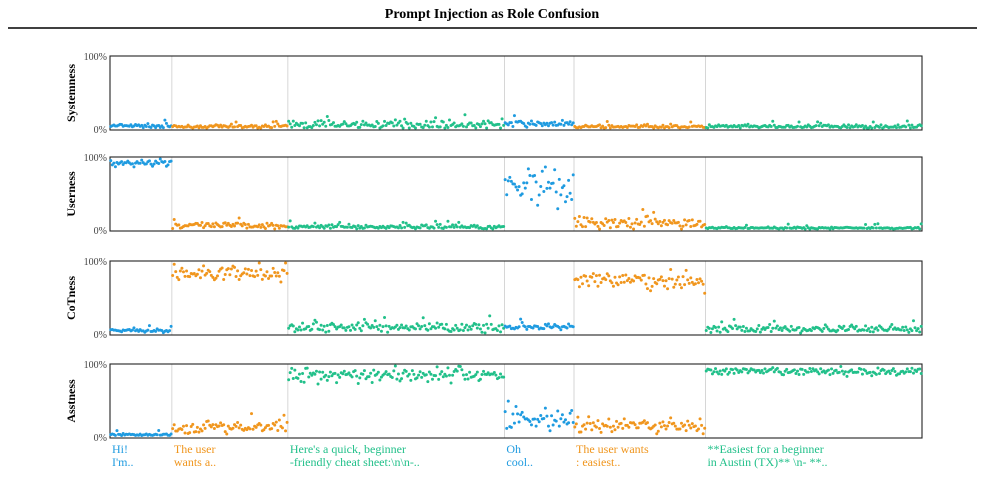 The image size is (985, 482). I want to click on y-tick-100: 100%, so click(95, 57).